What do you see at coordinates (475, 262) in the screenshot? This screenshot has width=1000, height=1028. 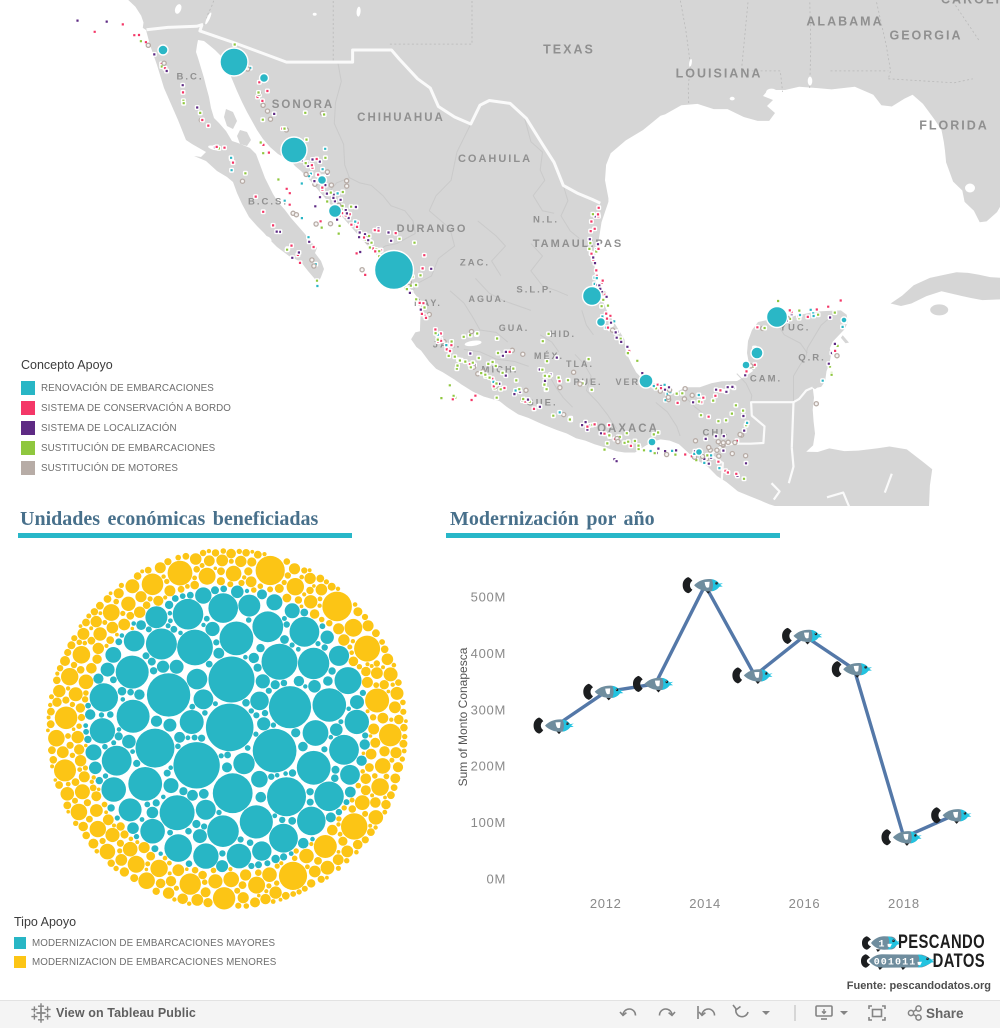 I see `svg-text: ZAC.` at bounding box center [475, 262].